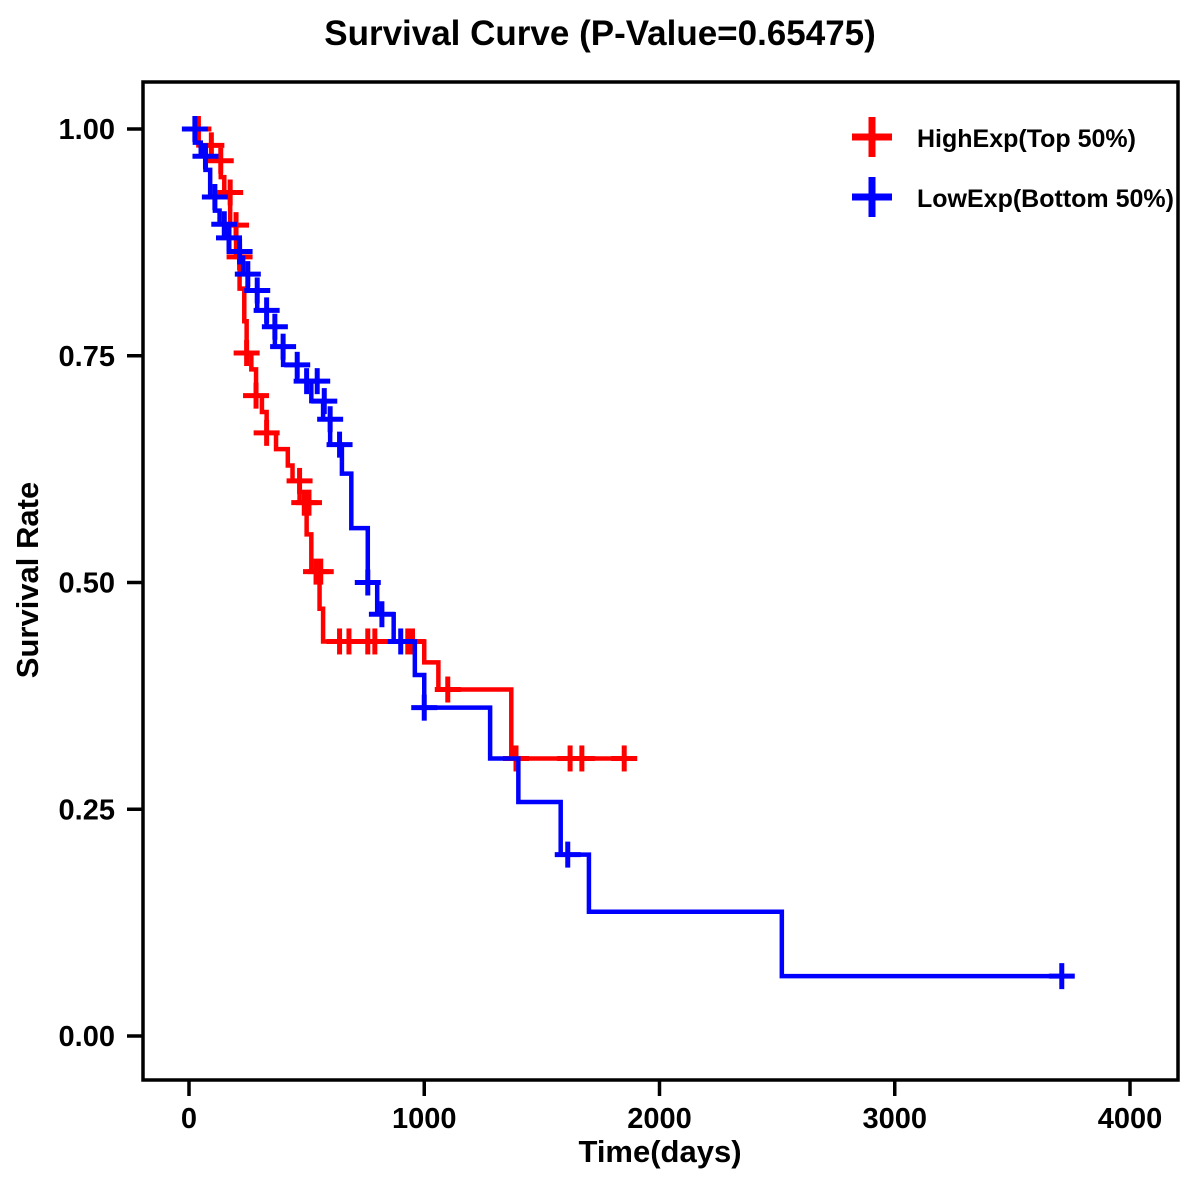 This screenshot has height=1200, width=1200. I want to click on legend-item-low-exp: LowExp(Bottom 50%), so click(1013, 197).